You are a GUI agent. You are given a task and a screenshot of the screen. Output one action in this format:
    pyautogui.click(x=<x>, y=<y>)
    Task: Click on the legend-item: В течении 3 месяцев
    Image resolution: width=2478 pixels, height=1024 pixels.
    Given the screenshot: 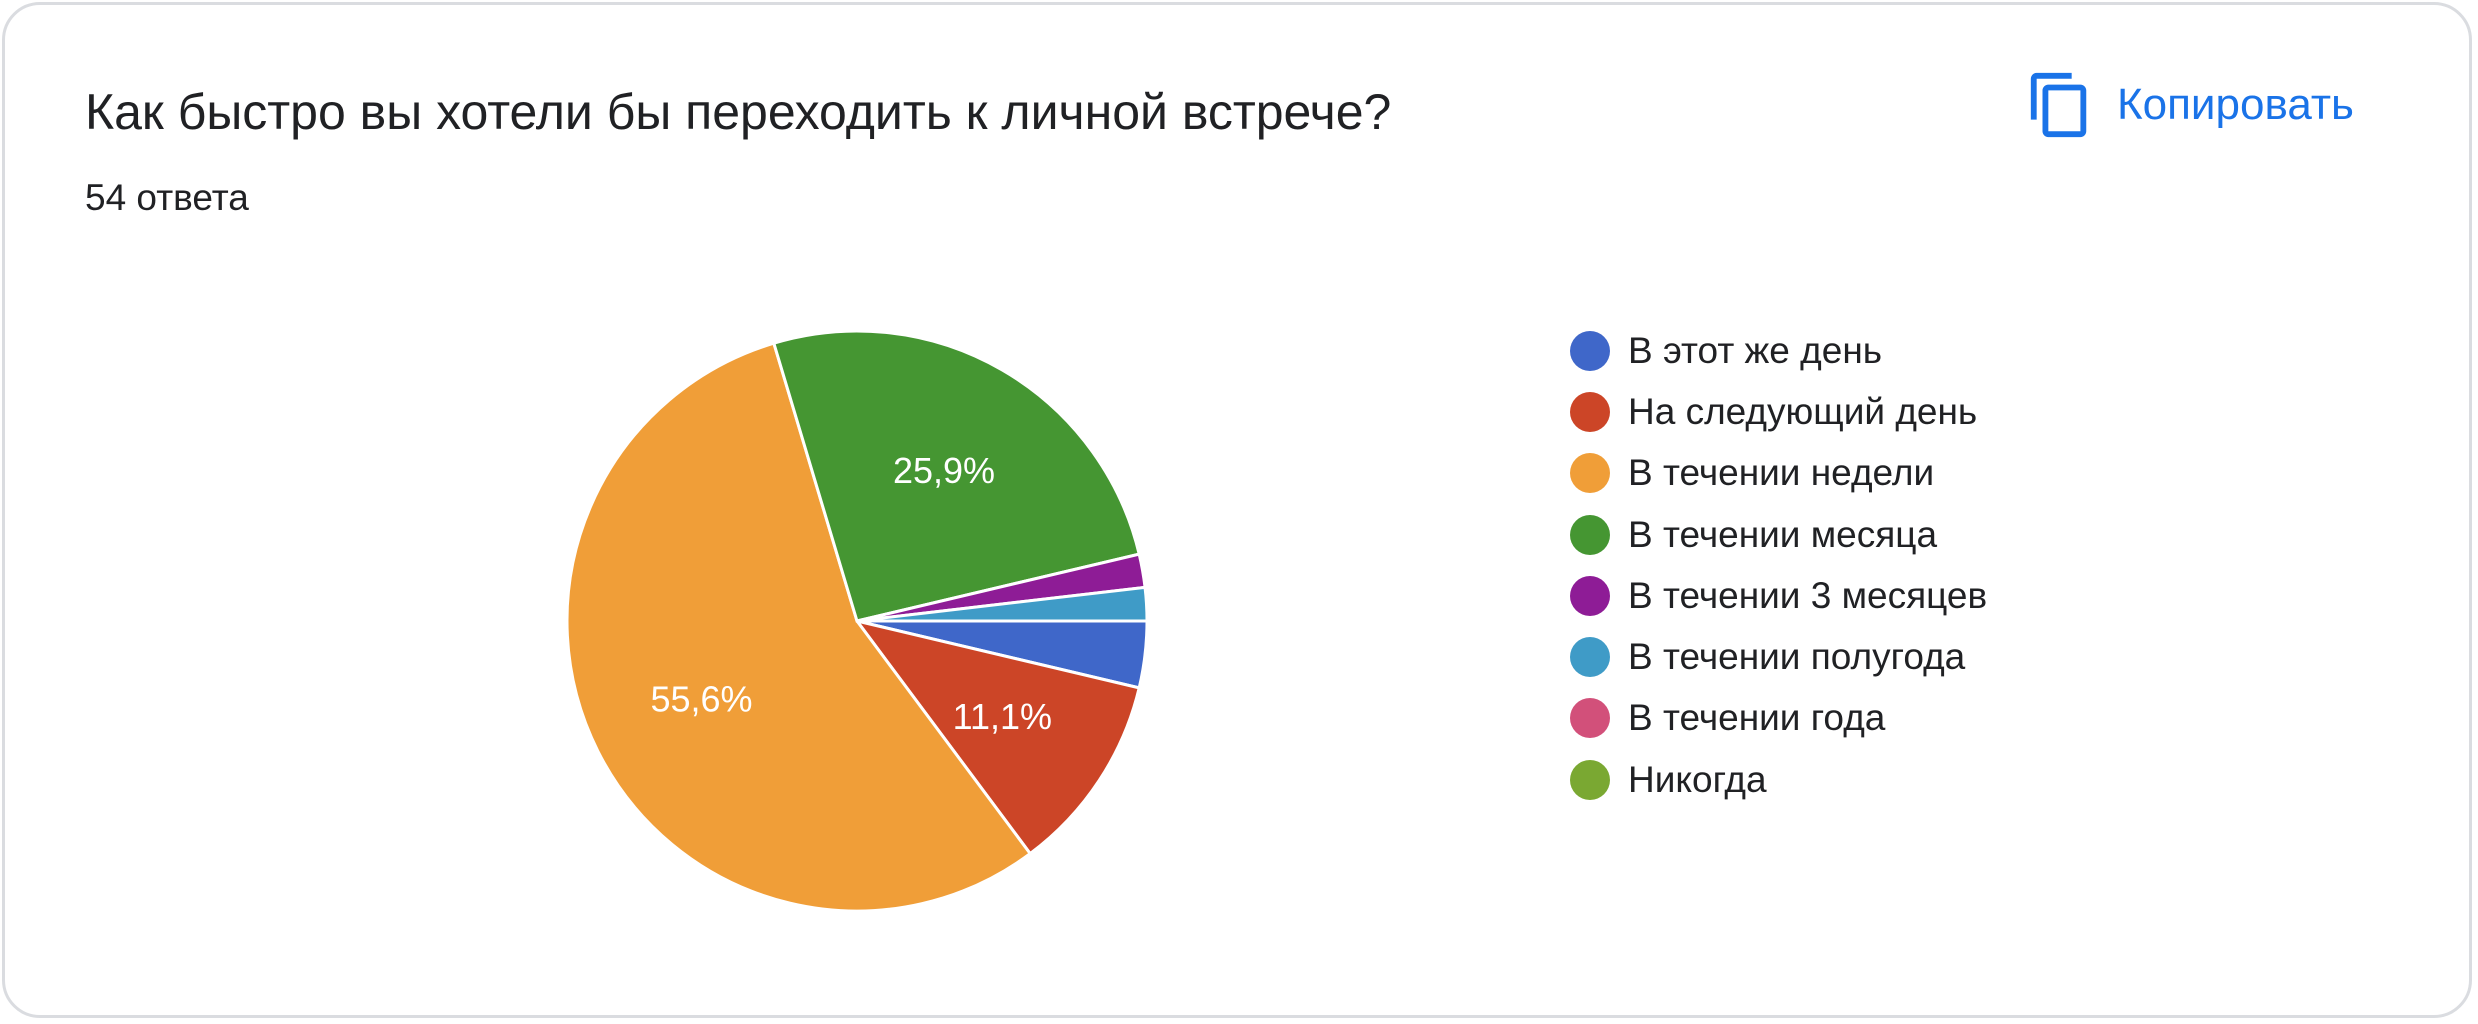 What is the action you would take?
    pyautogui.click(x=1778, y=595)
    